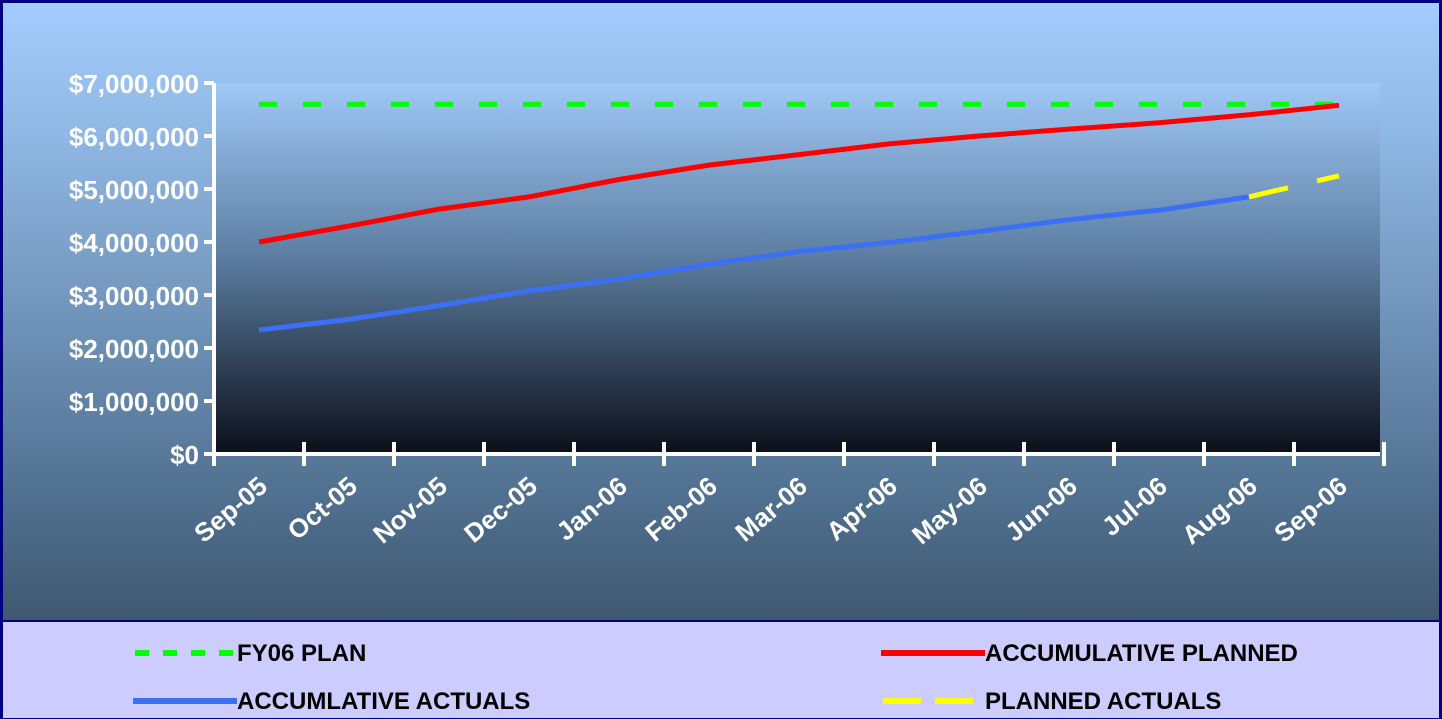  I want to click on y-tick-label: $6,000,000, so click(134, 137).